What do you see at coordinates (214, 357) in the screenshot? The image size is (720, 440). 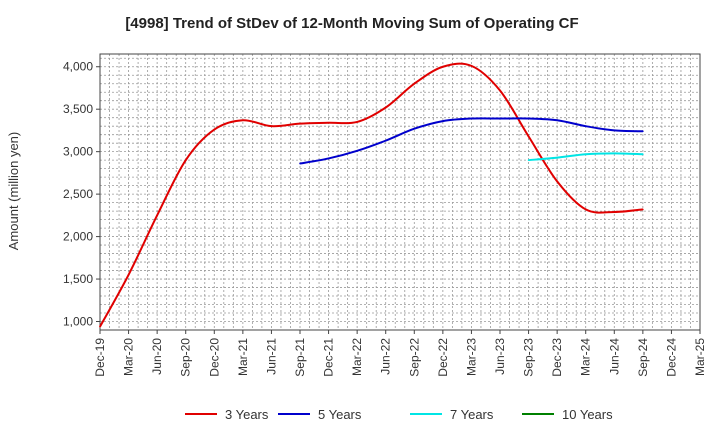 I see `x-tick-label: Dec-20` at bounding box center [214, 357].